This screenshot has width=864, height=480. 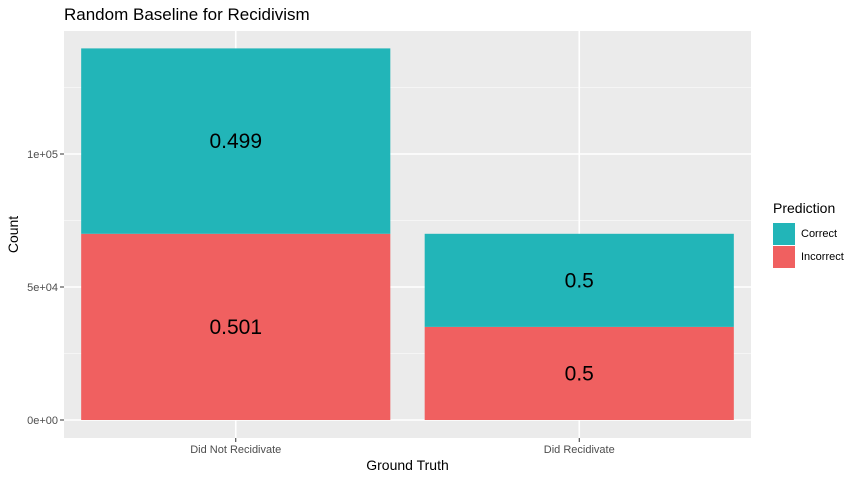 I want to click on bar-label-correct-1: 0.499, so click(x=235, y=141).